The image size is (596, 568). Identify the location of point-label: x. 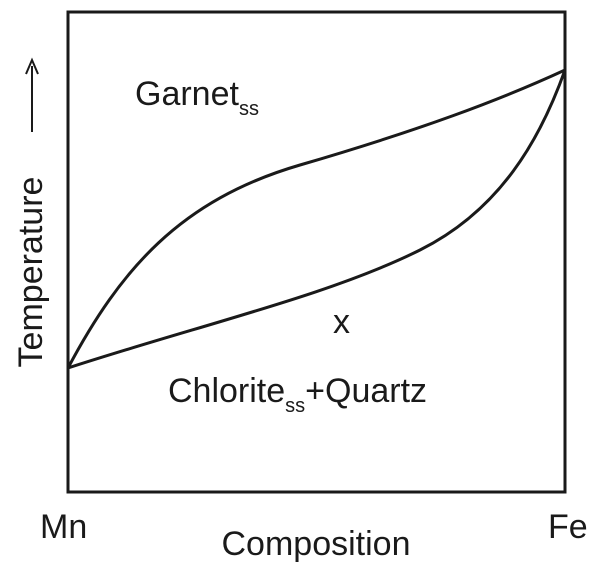
(341, 322).